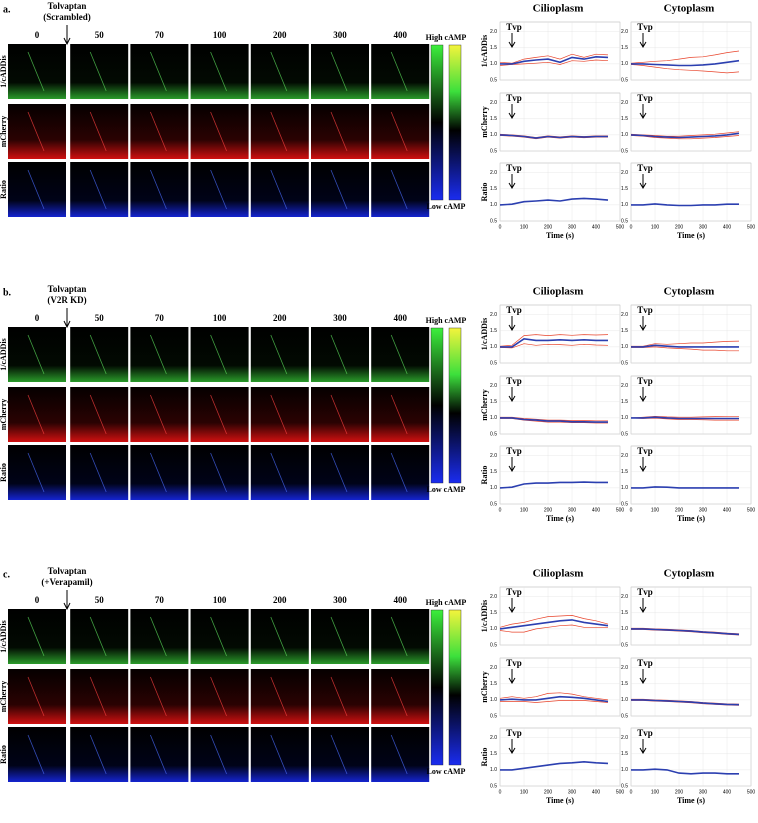 The width and height of the screenshot is (758, 823). What do you see at coordinates (679, 792) in the screenshot?
I see `x-tick-label: 200` at bounding box center [679, 792].